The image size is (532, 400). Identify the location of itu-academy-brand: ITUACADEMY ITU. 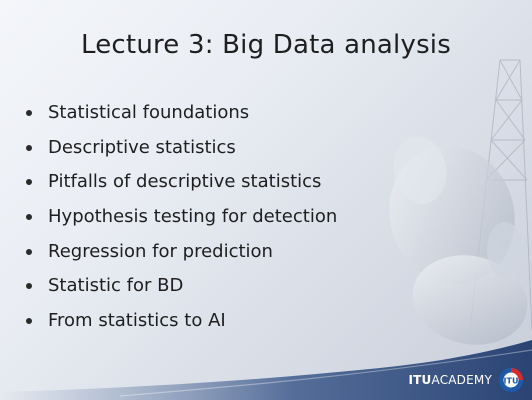
(467, 380).